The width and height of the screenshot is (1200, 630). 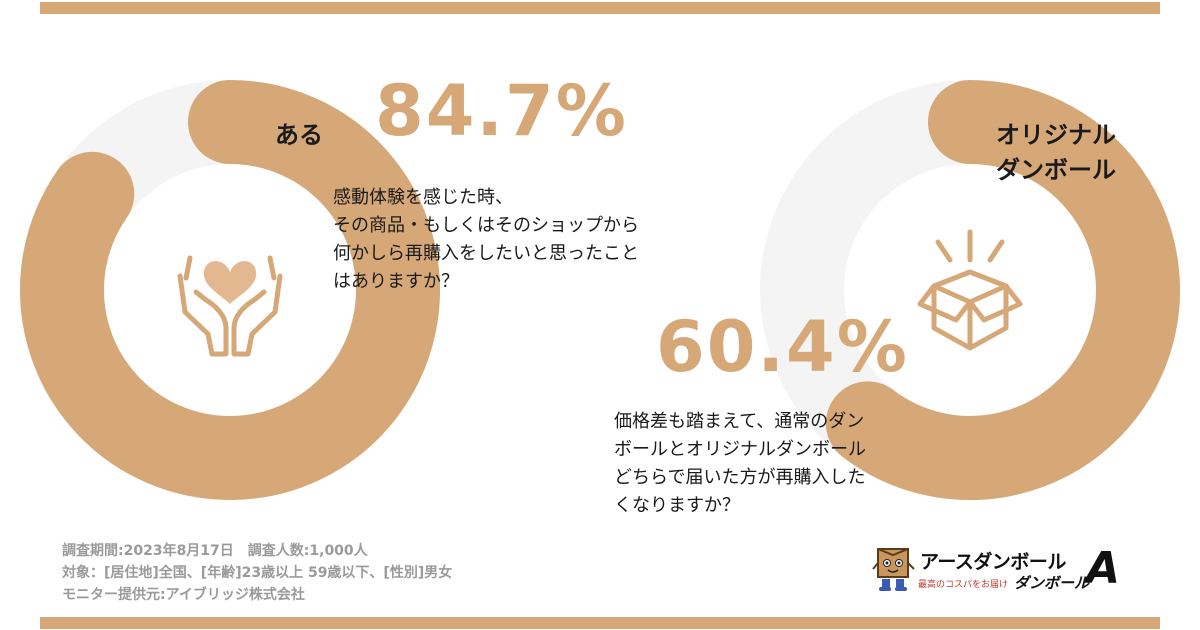 What do you see at coordinates (230, 306) in the screenshot?
I see `hands-heart-icon` at bounding box center [230, 306].